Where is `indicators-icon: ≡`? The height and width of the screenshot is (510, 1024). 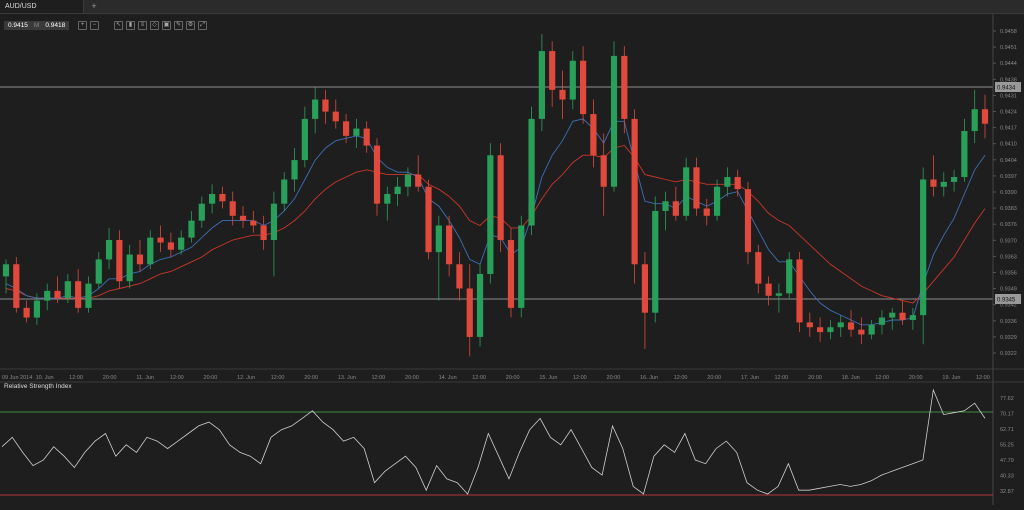 indicators-icon: ≡ is located at coordinates (142, 25).